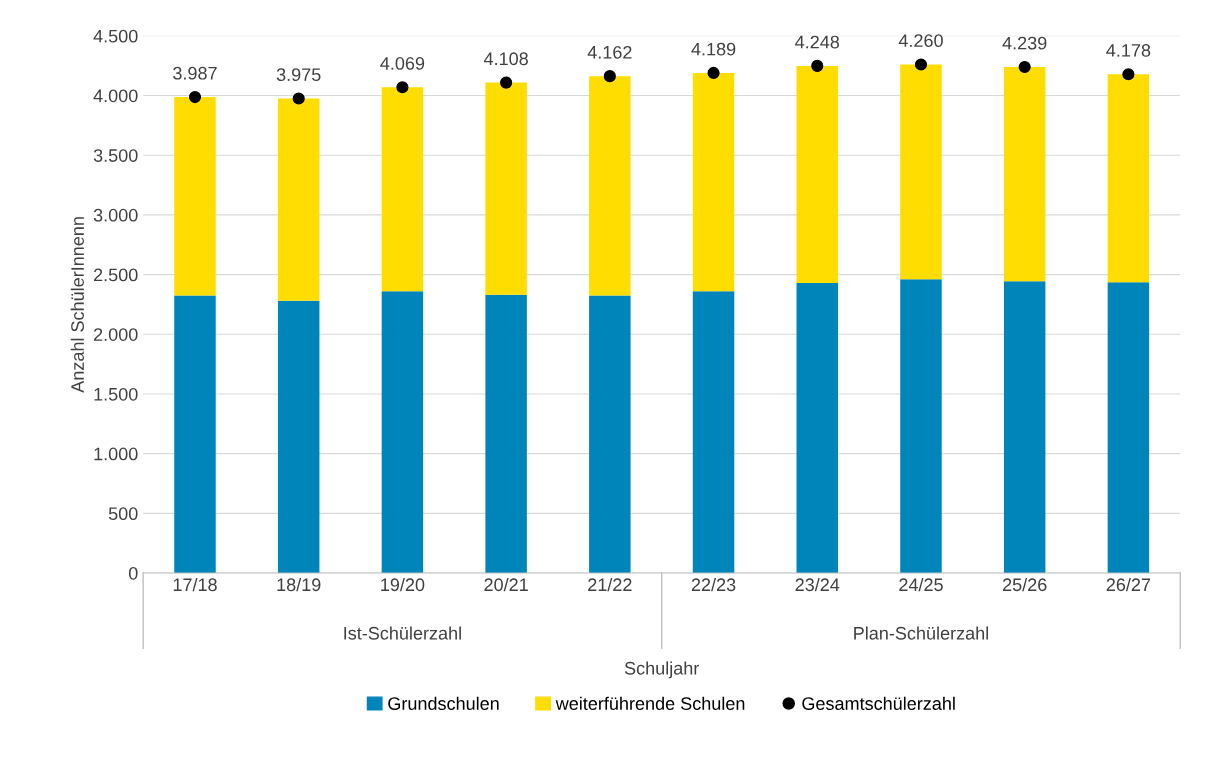 The image size is (1213, 762). Describe the element at coordinates (403, 584) in the screenshot. I see `x-tick-label: 19/20` at that location.